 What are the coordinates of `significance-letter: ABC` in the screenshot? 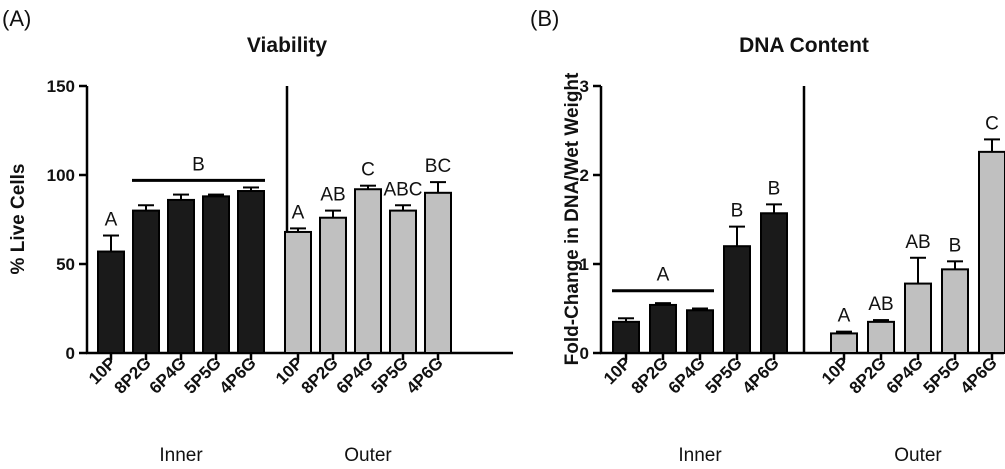 It's located at (402, 189).